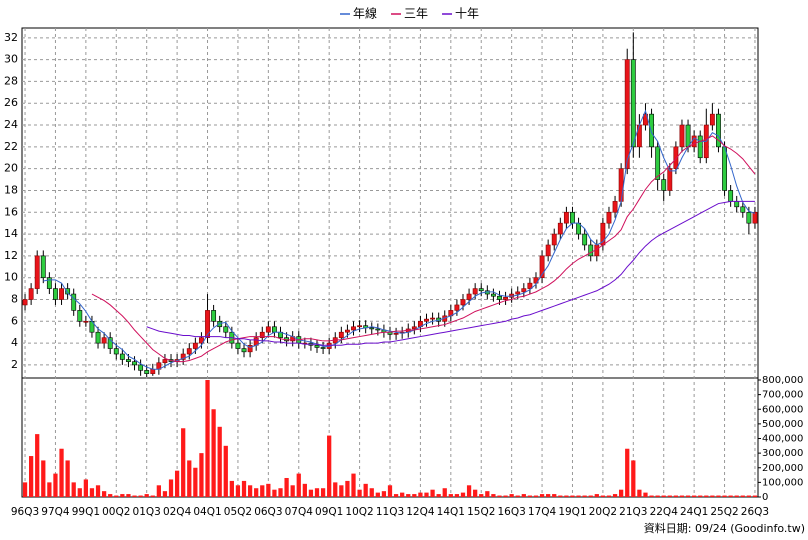 This screenshot has width=808, height=540. What do you see at coordinates (177, 512) in the screenshot?
I see `x-tick-label: 02Q4` at bounding box center [177, 512].